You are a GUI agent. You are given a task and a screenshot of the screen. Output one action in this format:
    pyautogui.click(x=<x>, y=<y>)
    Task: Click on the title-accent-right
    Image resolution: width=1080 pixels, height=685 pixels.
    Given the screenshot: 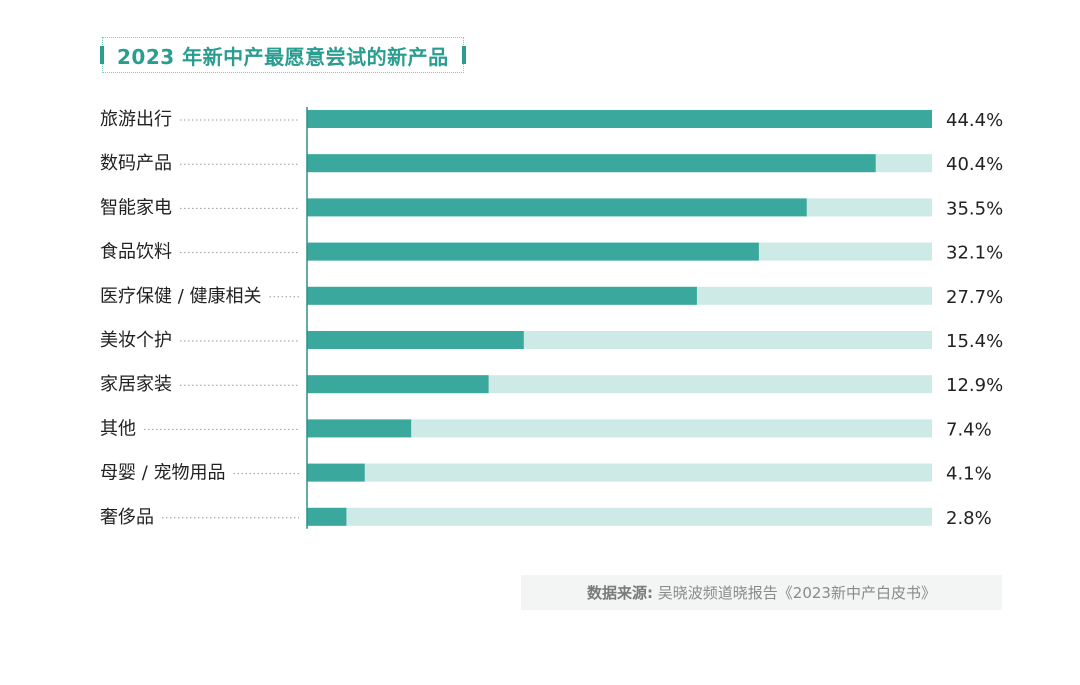 What is the action you would take?
    pyautogui.click(x=463, y=55)
    